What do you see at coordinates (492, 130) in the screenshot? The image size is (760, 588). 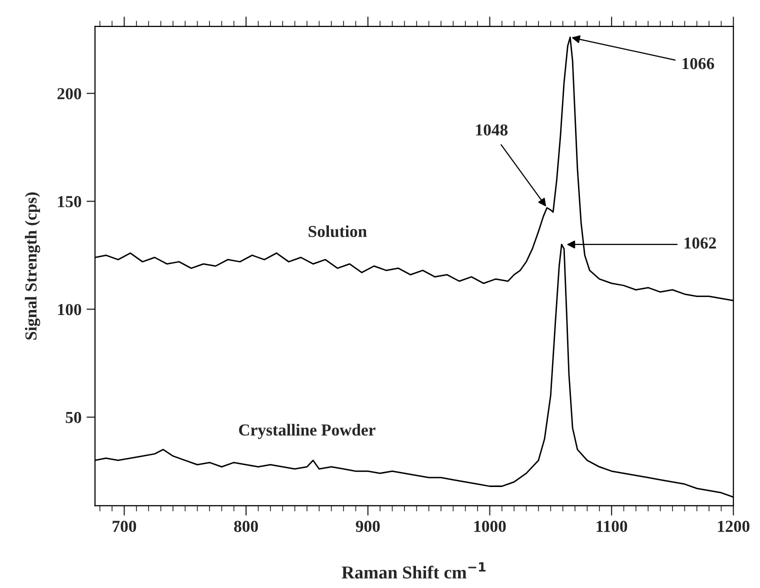 I see `annotation: 1048` at bounding box center [492, 130].